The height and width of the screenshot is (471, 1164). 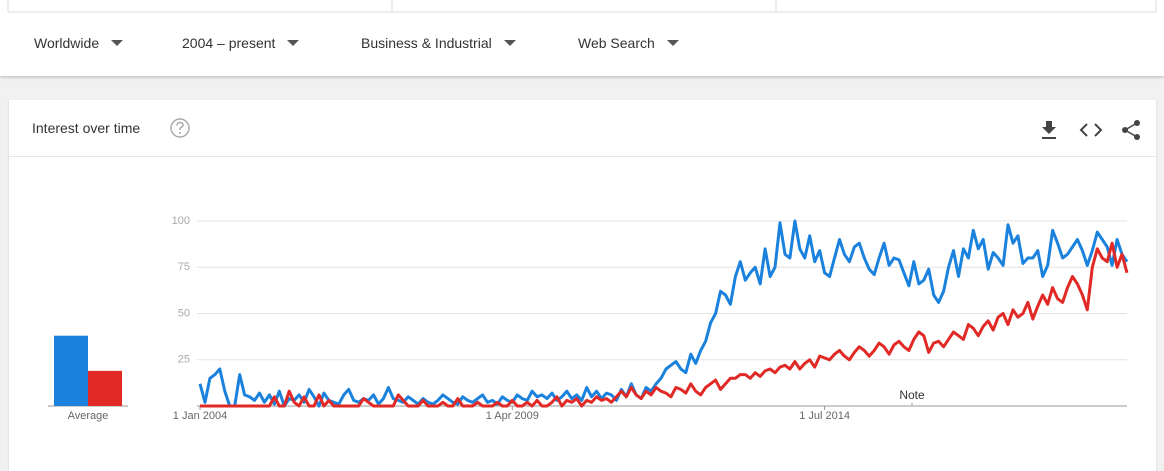 I want to click on x-tick-label: 1 Jan 2004, so click(x=200, y=416).